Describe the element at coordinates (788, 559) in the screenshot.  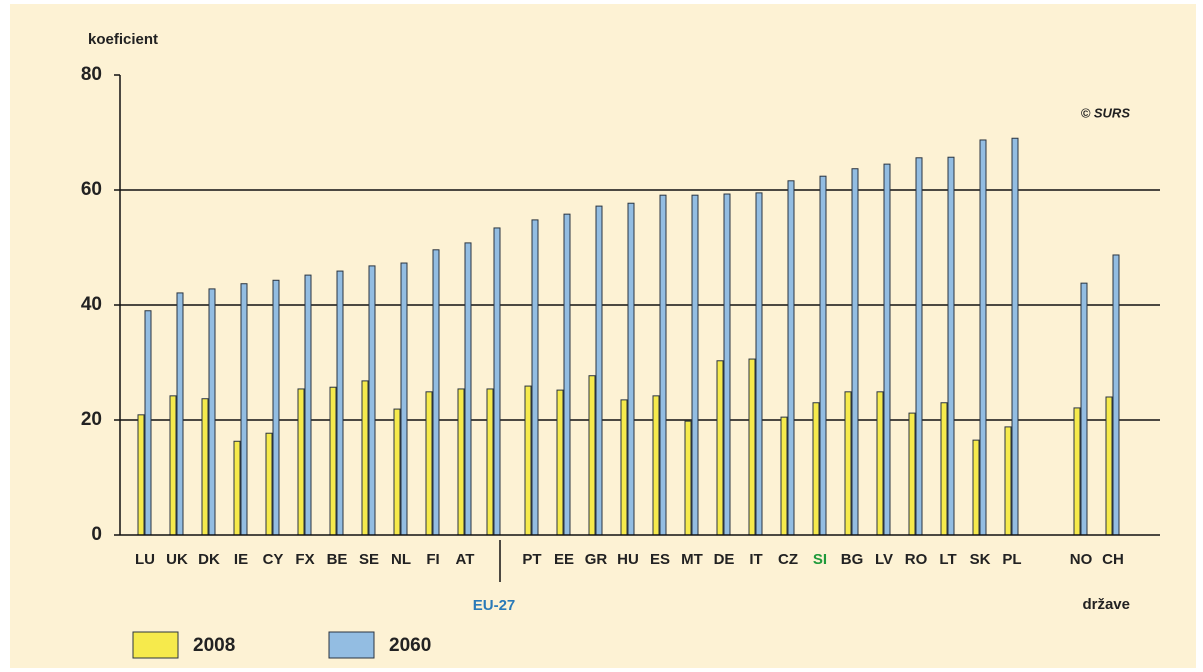
I see `x-tick-label: CZ` at that location.